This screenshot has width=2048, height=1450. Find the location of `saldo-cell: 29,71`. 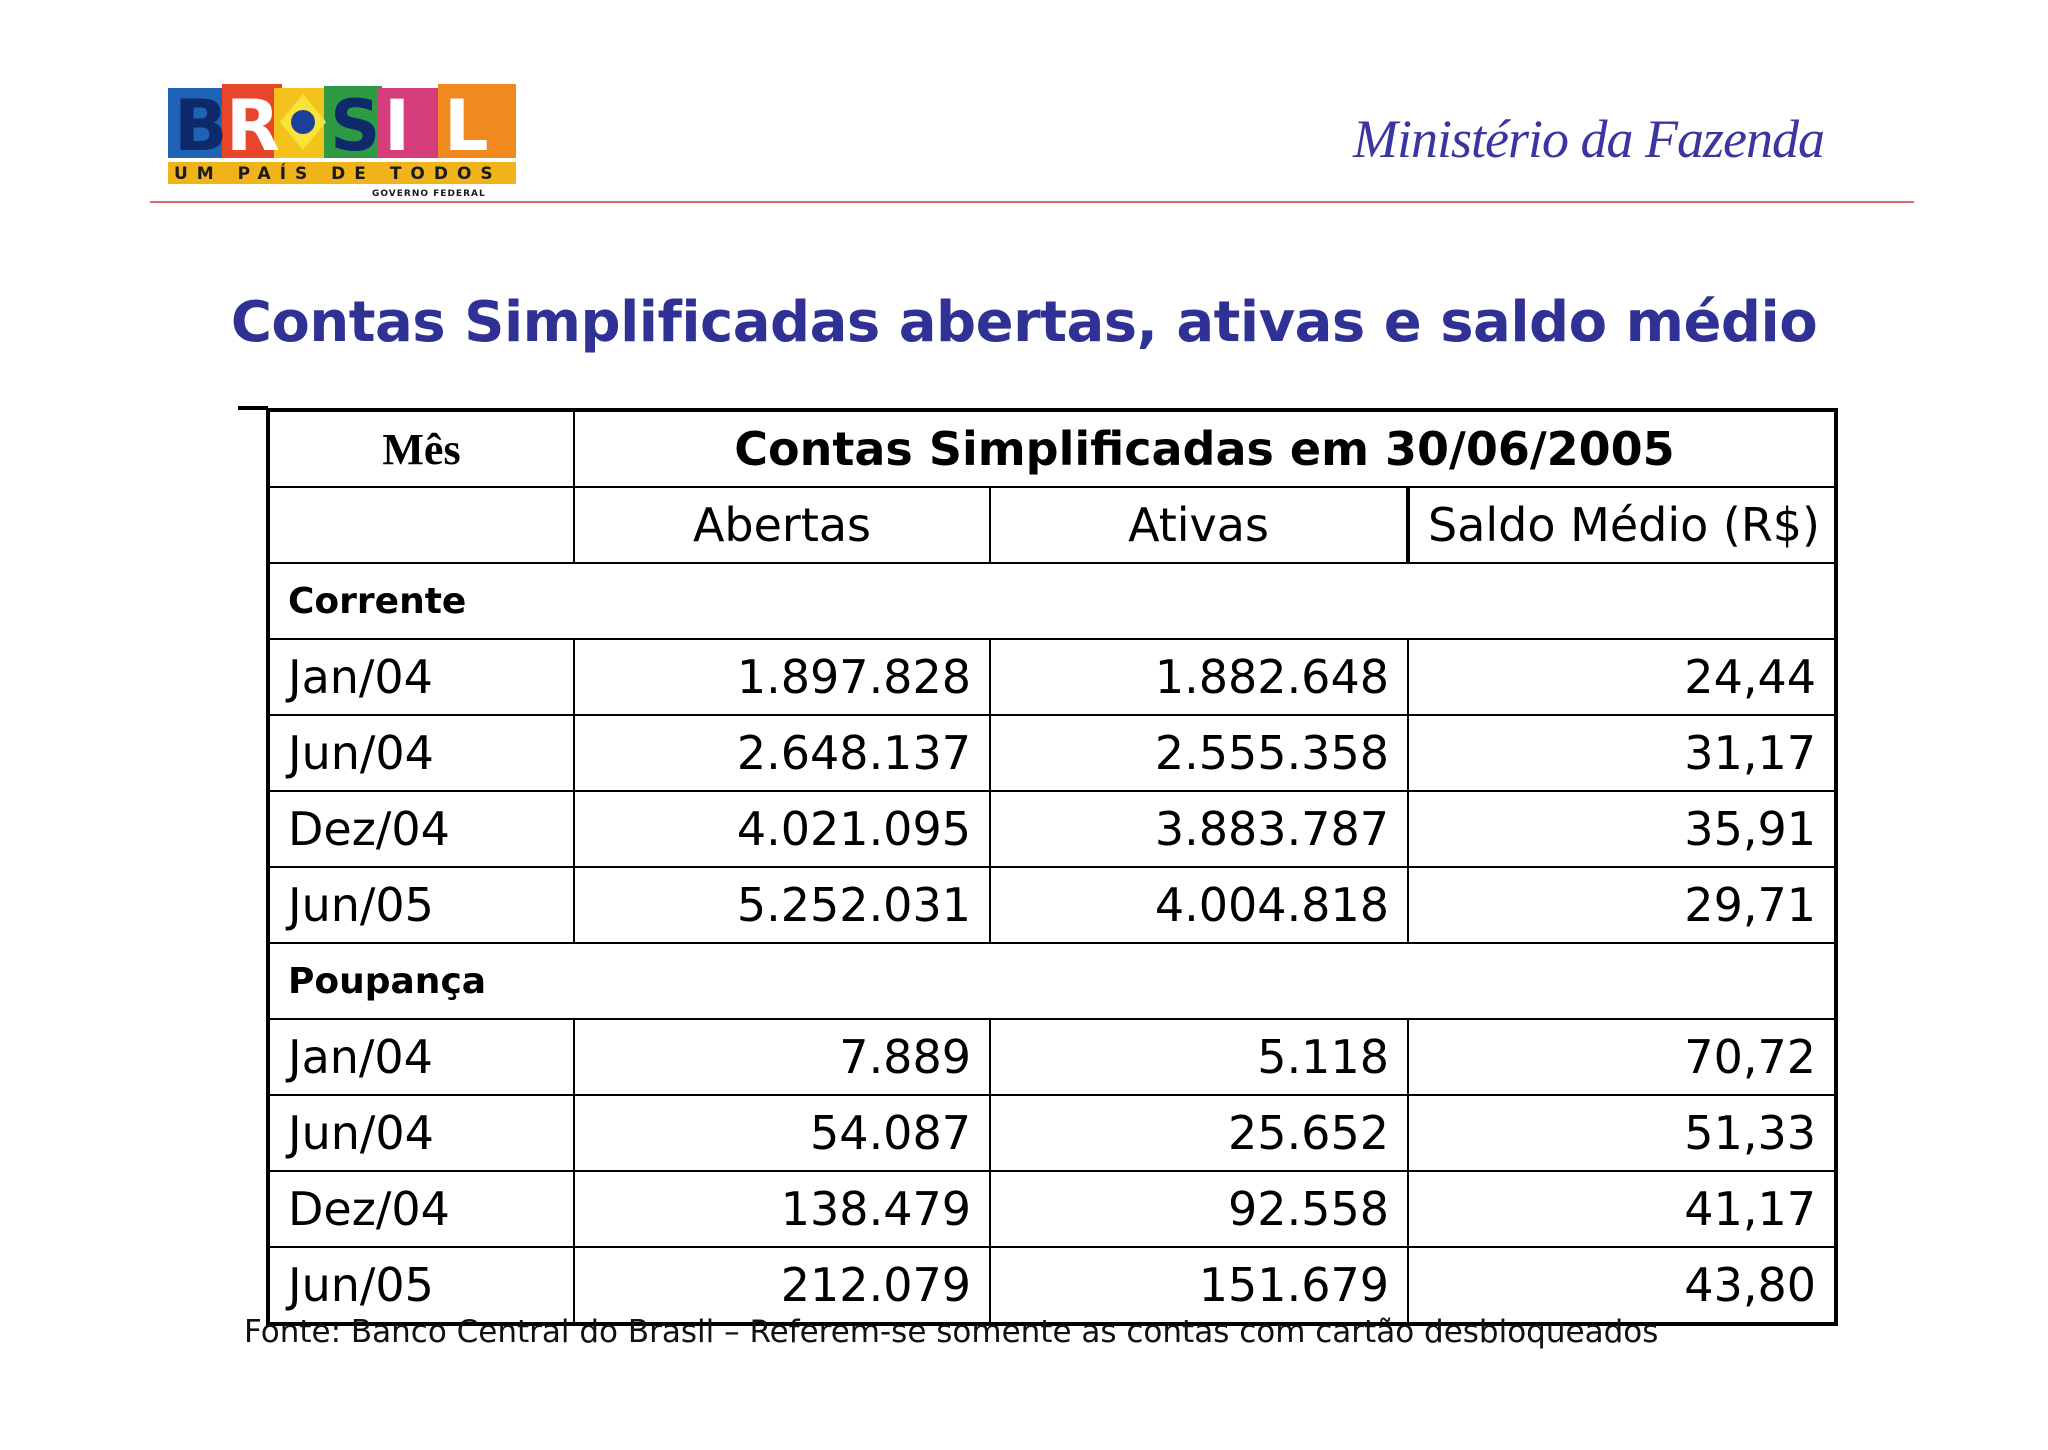

saldo-cell: 29,71 is located at coordinates (1622, 905).